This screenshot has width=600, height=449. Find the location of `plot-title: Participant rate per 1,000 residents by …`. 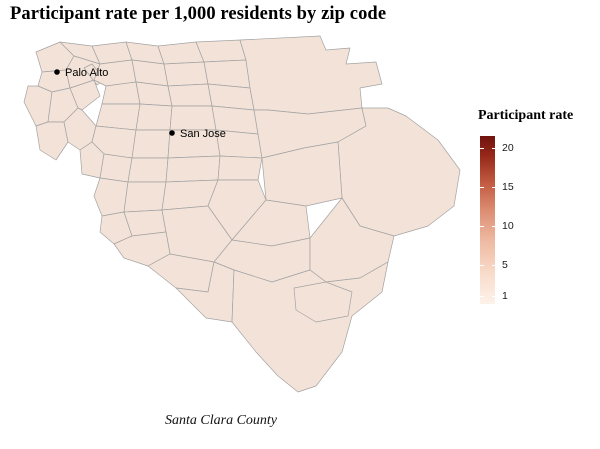

plot-title: Participant rate per 1,000 residents by … is located at coordinates (198, 14).